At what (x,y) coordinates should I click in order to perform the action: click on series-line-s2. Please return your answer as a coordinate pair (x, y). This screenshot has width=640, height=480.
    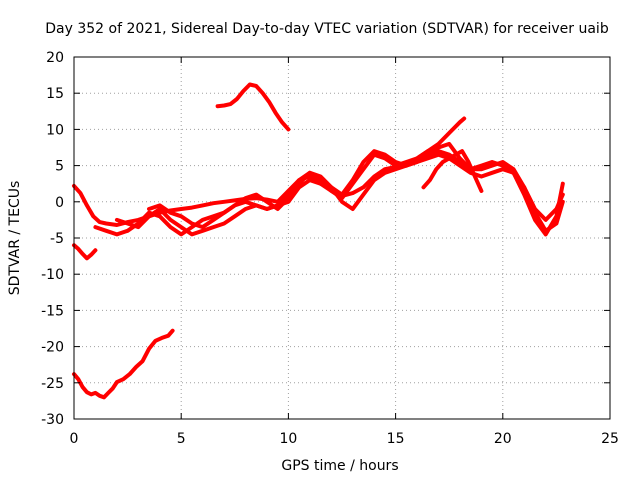
    Looking at the image, I should click on (329, 189).